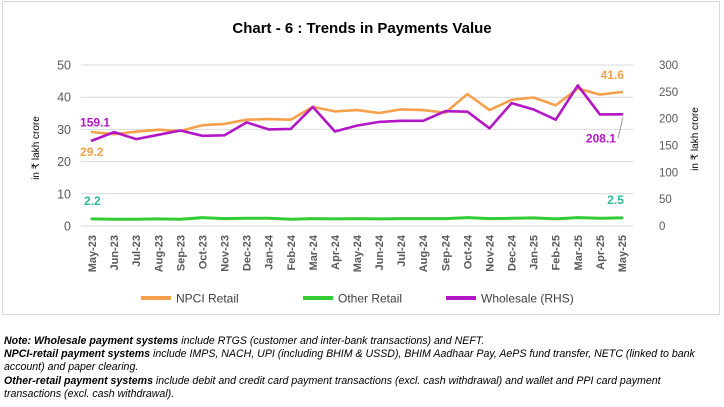 Image resolution: width=724 pixels, height=407 pixels. What do you see at coordinates (92, 152) in the screenshot?
I see `data-label-npci-first: 29.2` at bounding box center [92, 152].